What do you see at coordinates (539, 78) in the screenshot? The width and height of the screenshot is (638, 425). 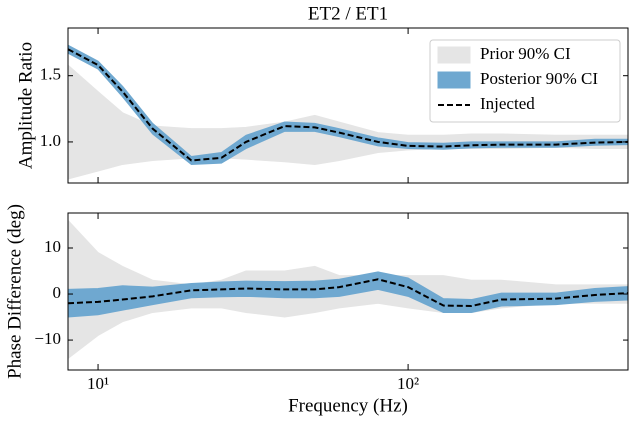 I see `legend-label: Posterior 90% CI` at bounding box center [539, 78].